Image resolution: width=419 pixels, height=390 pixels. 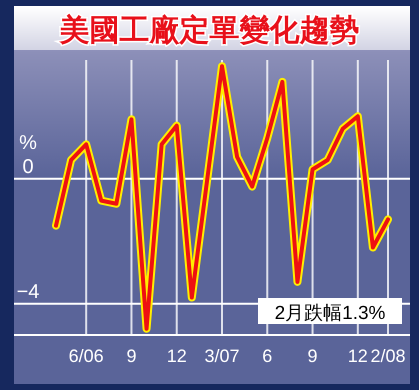 I want to click on x-tick-label: 6/06, so click(x=86, y=356).